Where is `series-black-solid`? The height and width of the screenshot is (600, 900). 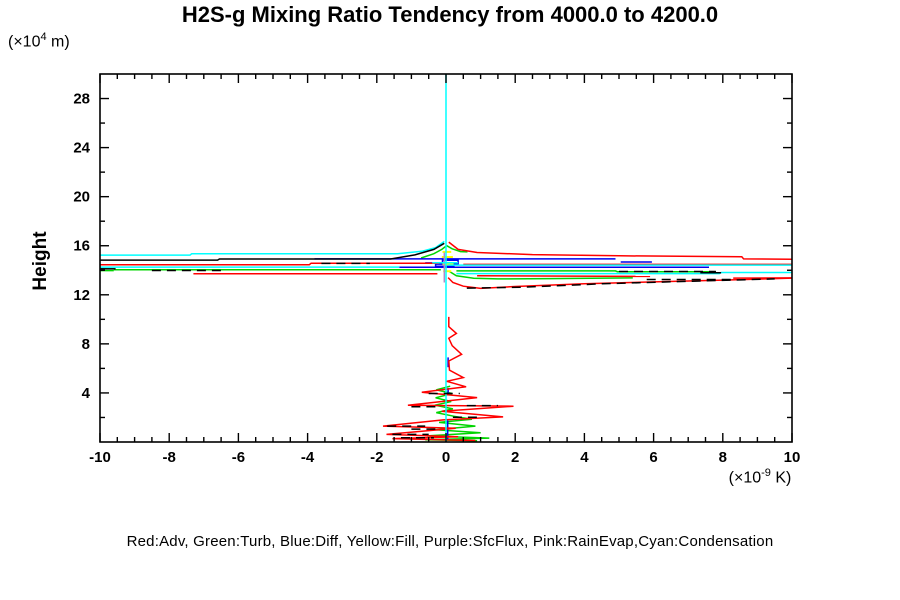 series-black-solid is located at coordinates (272, 251).